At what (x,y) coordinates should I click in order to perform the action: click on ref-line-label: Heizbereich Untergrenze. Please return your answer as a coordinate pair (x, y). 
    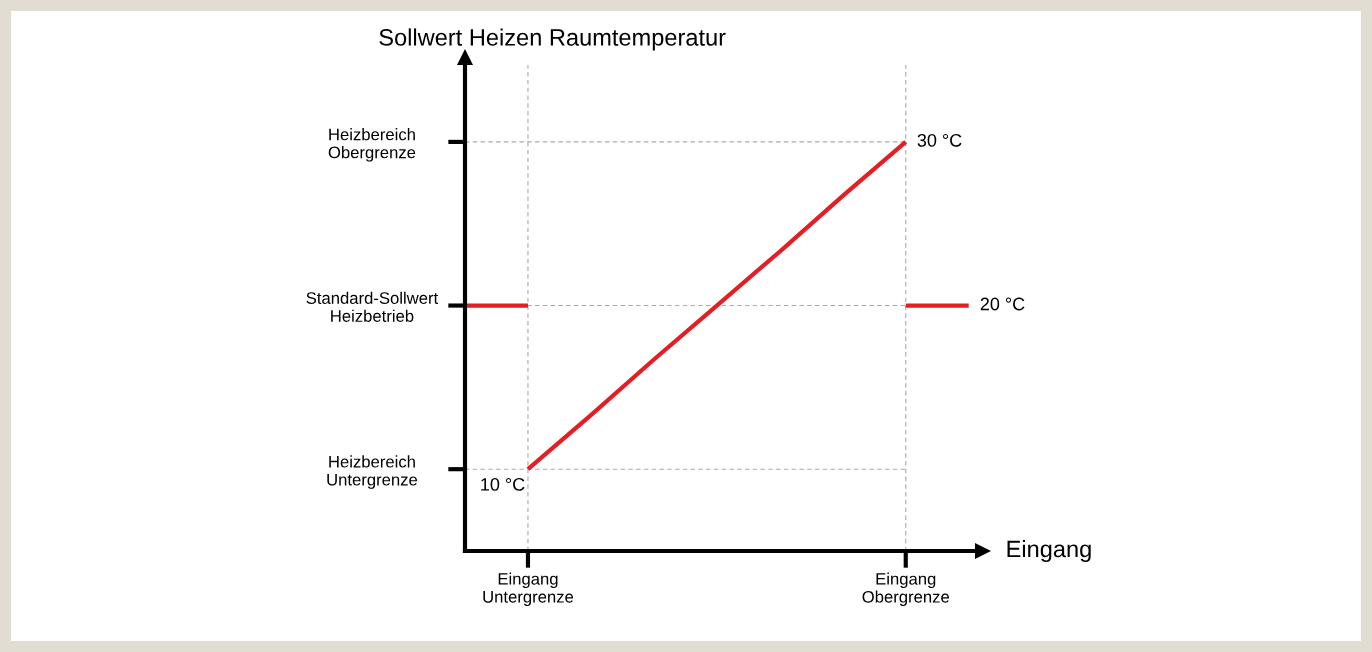
    Looking at the image, I should click on (372, 472).